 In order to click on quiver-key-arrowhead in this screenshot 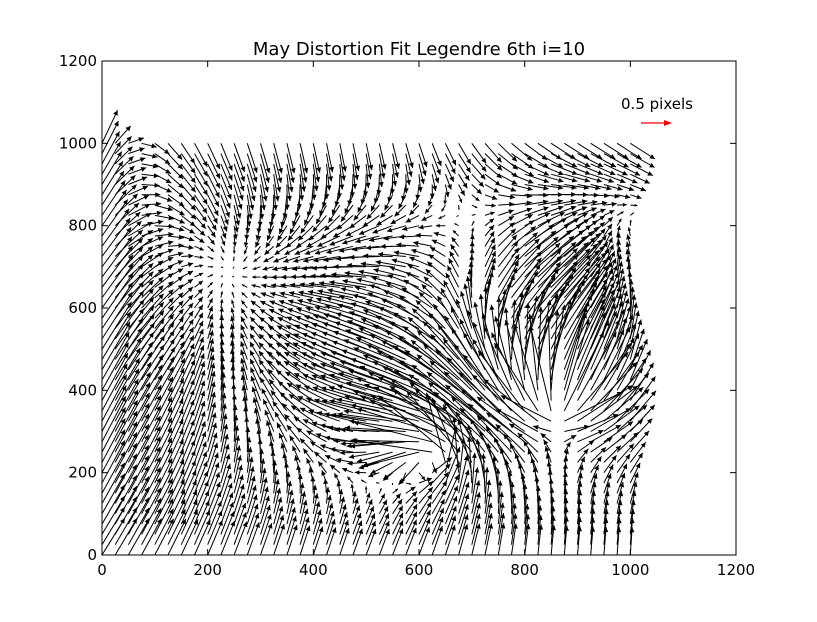, I will do `click(668, 123)`.